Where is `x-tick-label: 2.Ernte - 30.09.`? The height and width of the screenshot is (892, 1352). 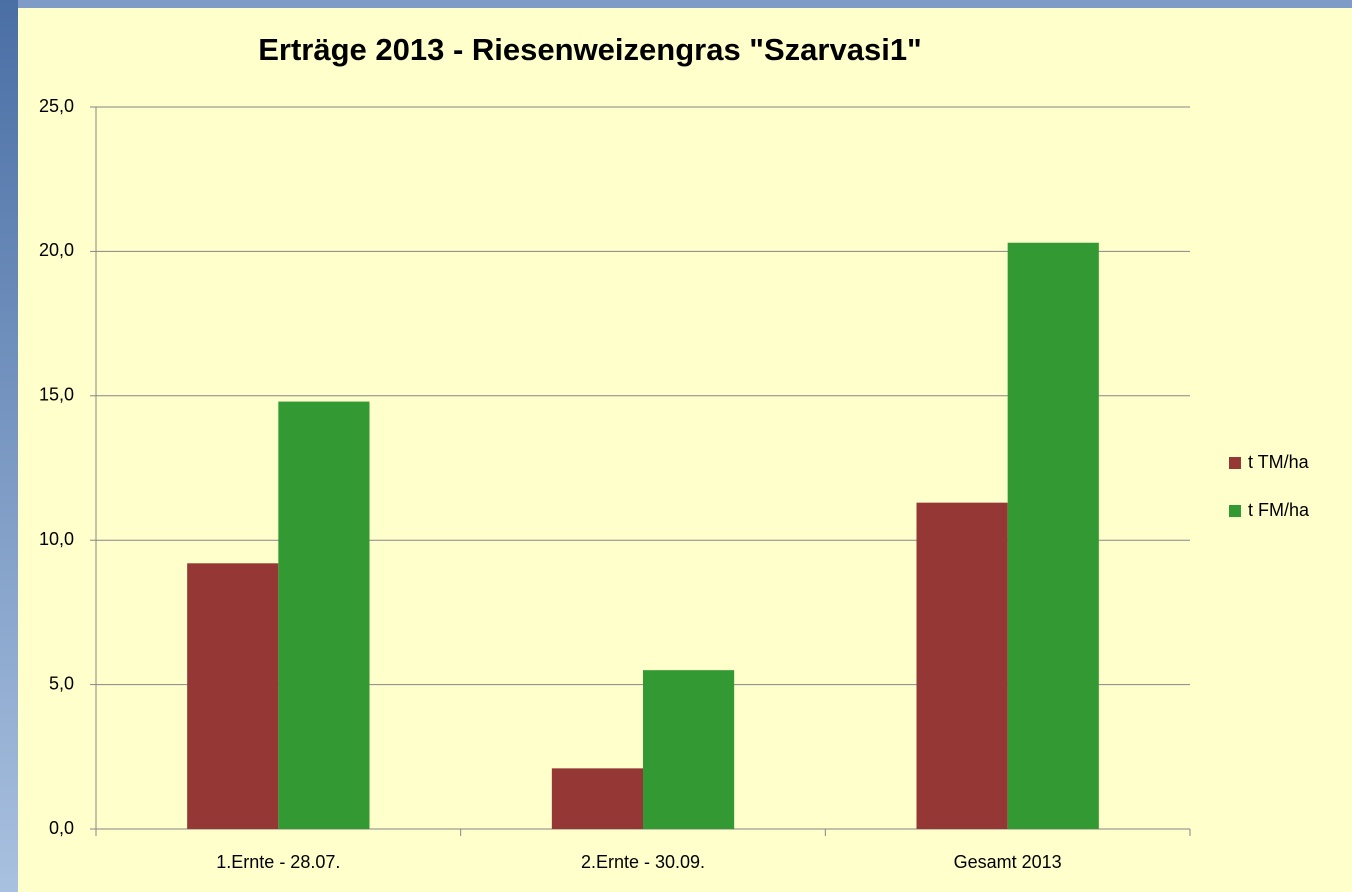
x-tick-label: 2.Ernte - 30.09. is located at coordinates (643, 862).